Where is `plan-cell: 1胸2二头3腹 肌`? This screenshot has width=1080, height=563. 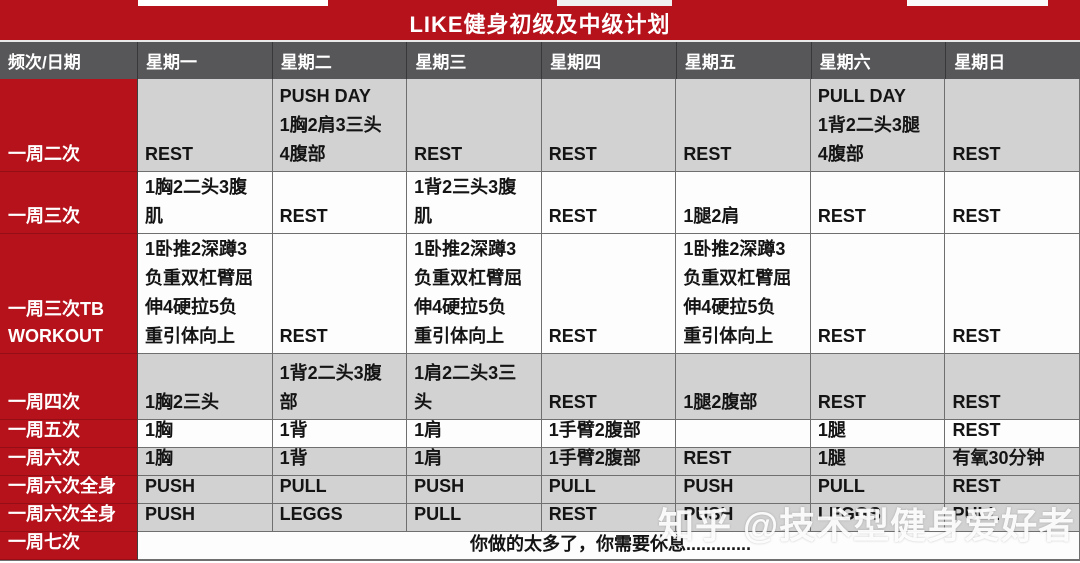 plan-cell: 1胸2二头3腹 肌 is located at coordinates (205, 203).